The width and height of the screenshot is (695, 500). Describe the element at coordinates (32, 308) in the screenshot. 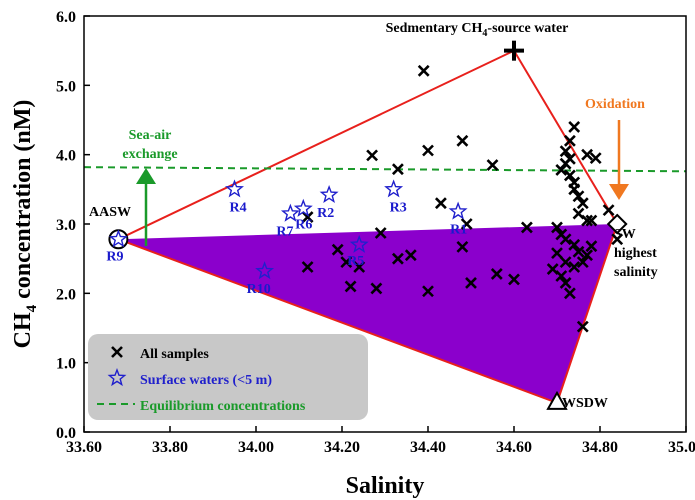

I see `y-axis-title-subscript: 4` at that location.